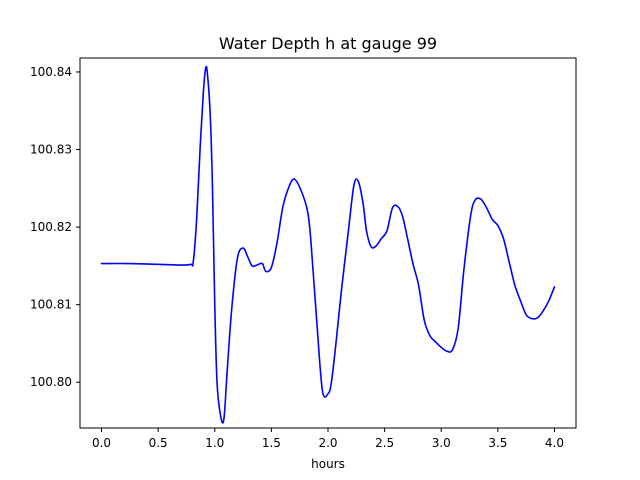 Image resolution: width=640 pixels, height=480 pixels. Describe the element at coordinates (554, 443) in the screenshot. I see `x-tick-label: 4.0` at that location.